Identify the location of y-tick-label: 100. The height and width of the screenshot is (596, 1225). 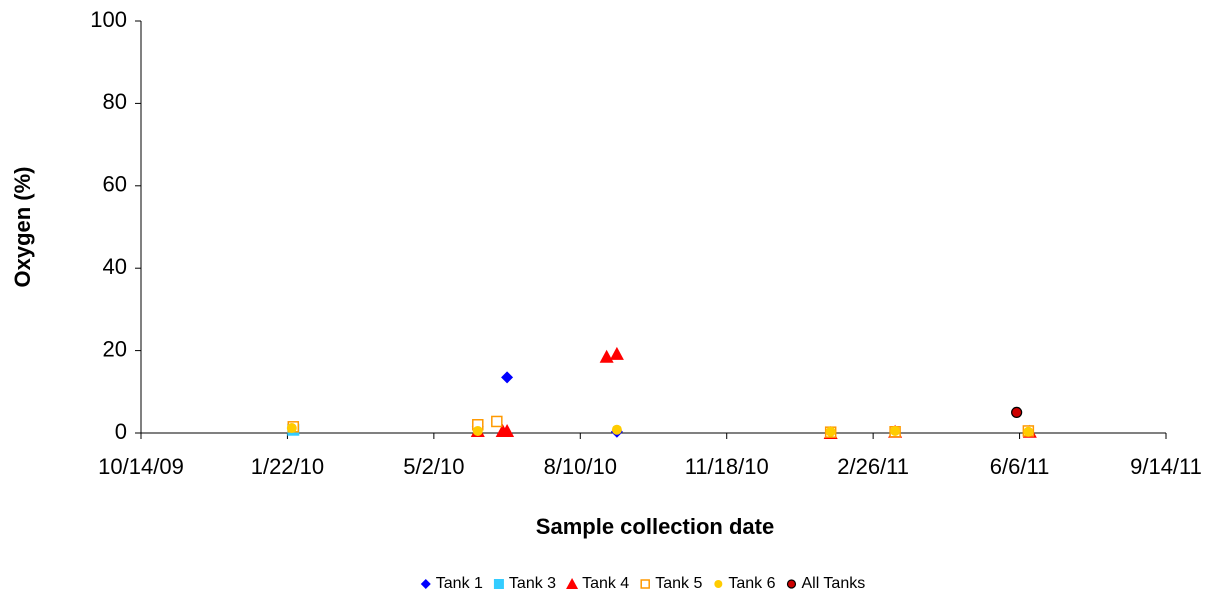
(108, 19).